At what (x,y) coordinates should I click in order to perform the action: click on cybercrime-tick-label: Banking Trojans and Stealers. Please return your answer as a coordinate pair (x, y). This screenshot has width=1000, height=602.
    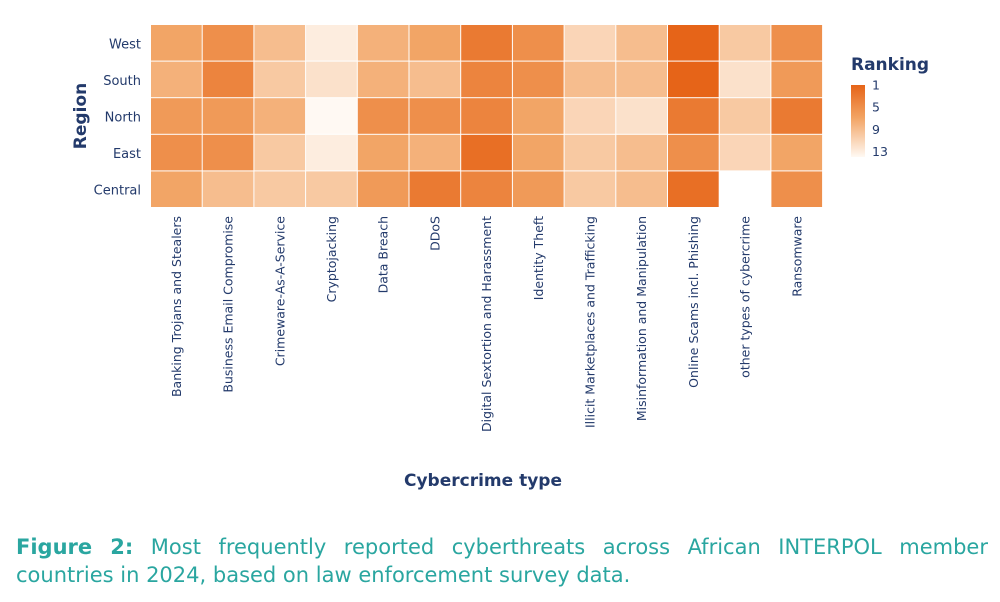
    Looking at the image, I should click on (176, 306).